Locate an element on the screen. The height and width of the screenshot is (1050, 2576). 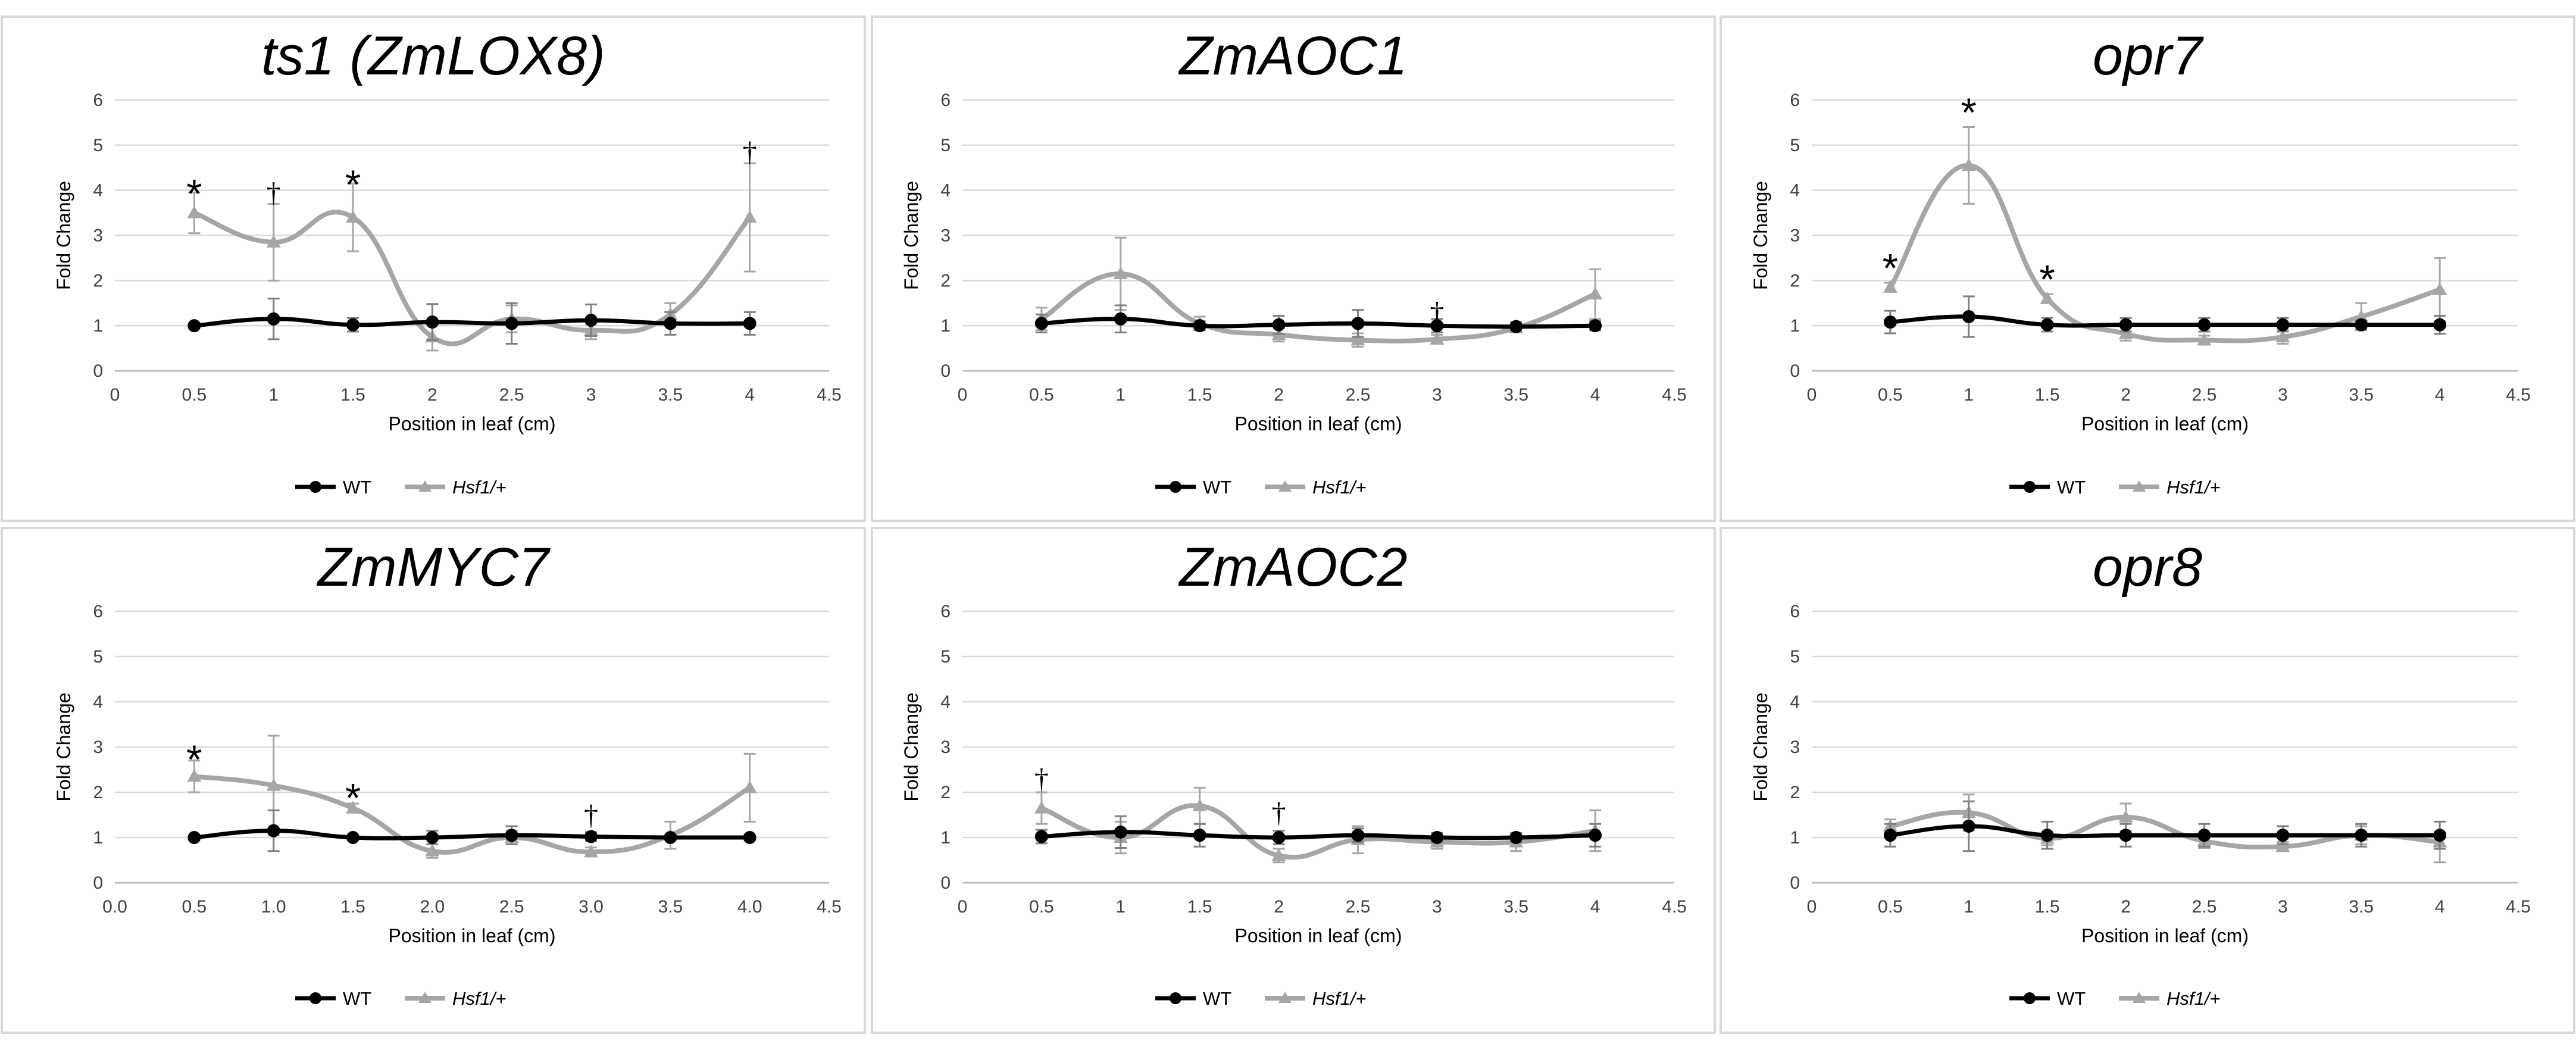
x-tick-label: 0 is located at coordinates (1812, 907).